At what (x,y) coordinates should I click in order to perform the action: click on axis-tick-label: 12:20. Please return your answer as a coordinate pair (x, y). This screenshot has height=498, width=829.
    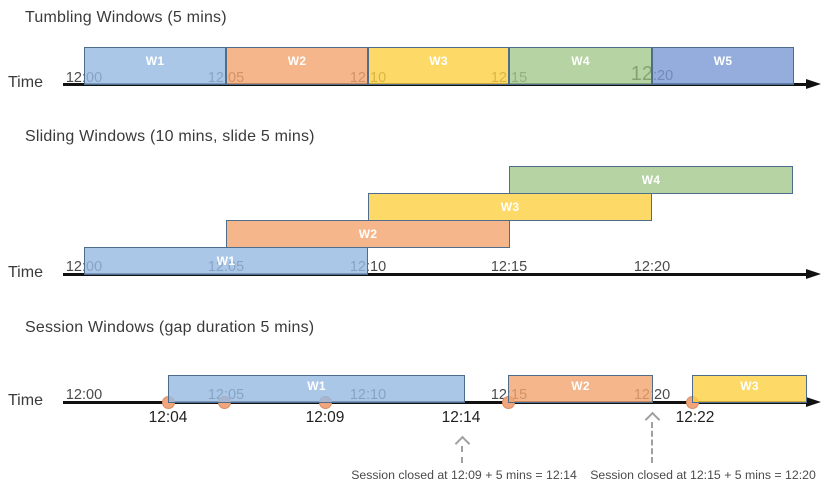
    Looking at the image, I should click on (652, 267).